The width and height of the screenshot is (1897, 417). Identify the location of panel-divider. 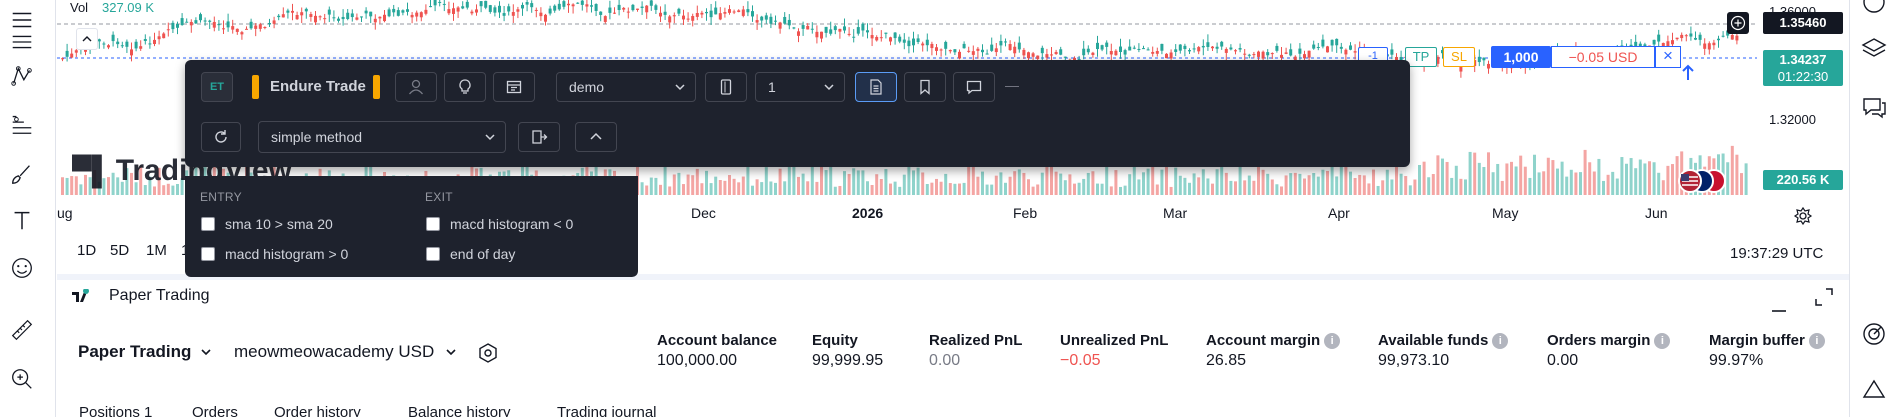
(953, 277).